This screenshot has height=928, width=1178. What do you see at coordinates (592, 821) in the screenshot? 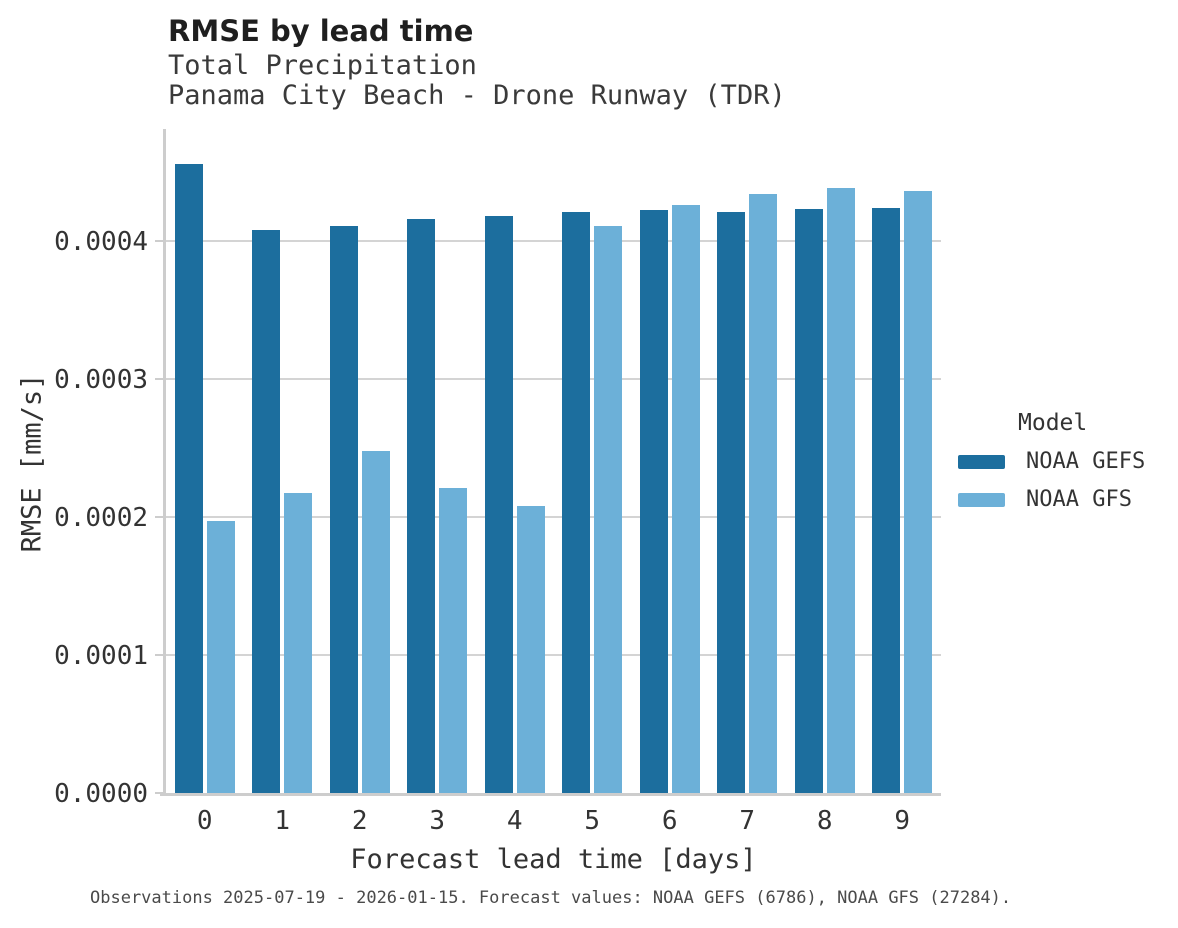
I see `x-tick-label: 5` at bounding box center [592, 821].